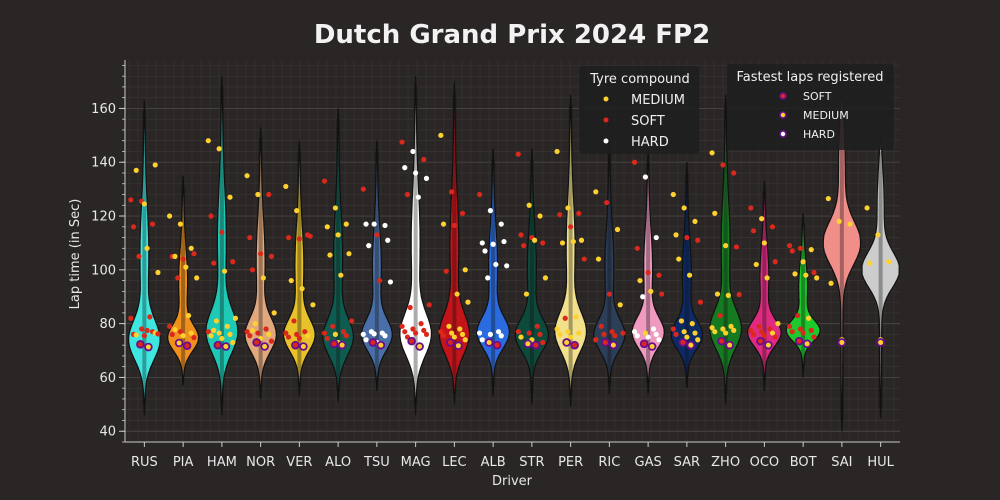 This screenshot has height=500, width=1000. Describe the element at coordinates (841, 462) in the screenshot. I see `x-tick-label-sai: SAI` at that location.